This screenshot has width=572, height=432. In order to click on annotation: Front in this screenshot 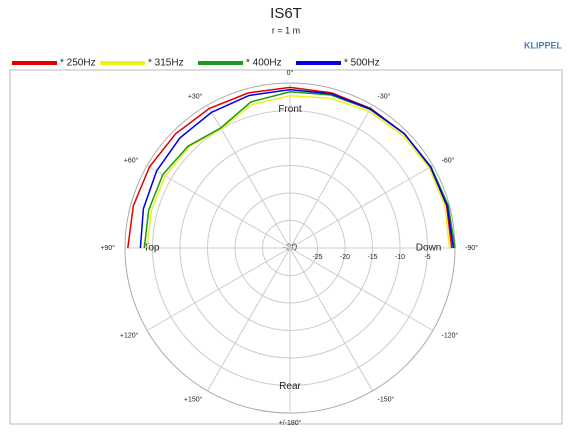, I will do `click(290, 109)`.